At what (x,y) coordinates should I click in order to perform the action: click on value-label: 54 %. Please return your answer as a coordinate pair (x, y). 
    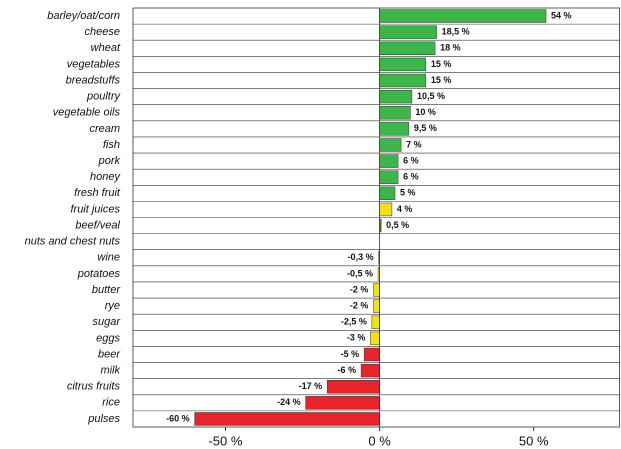
    Looking at the image, I should click on (561, 15).